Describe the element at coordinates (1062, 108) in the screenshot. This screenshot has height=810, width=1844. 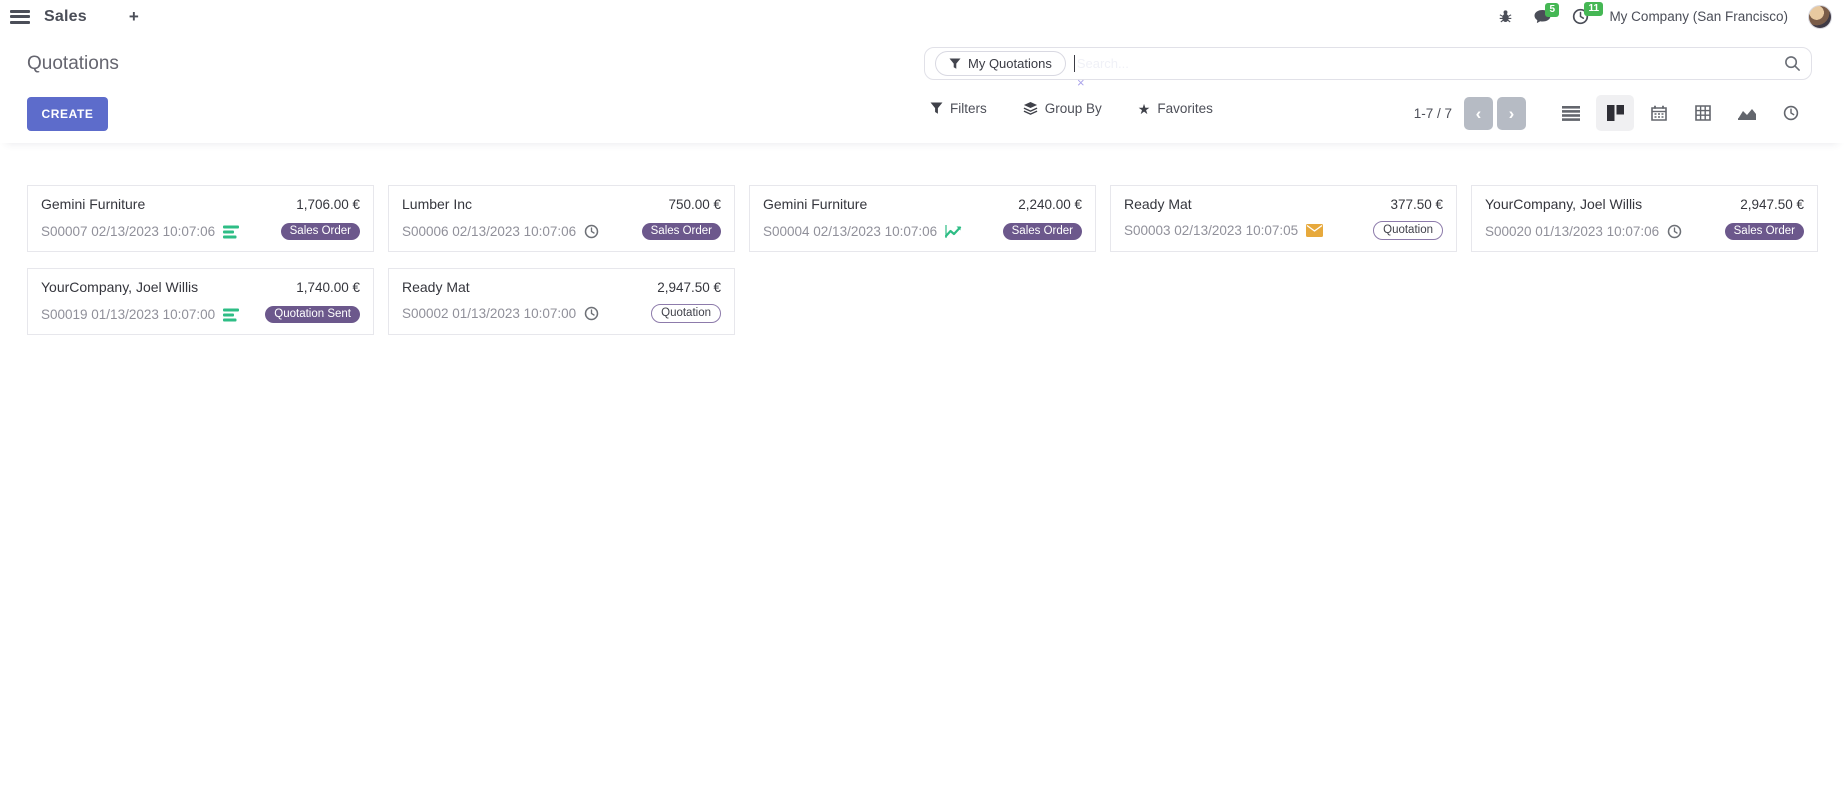
I see `group-by-button: Group By` at that location.